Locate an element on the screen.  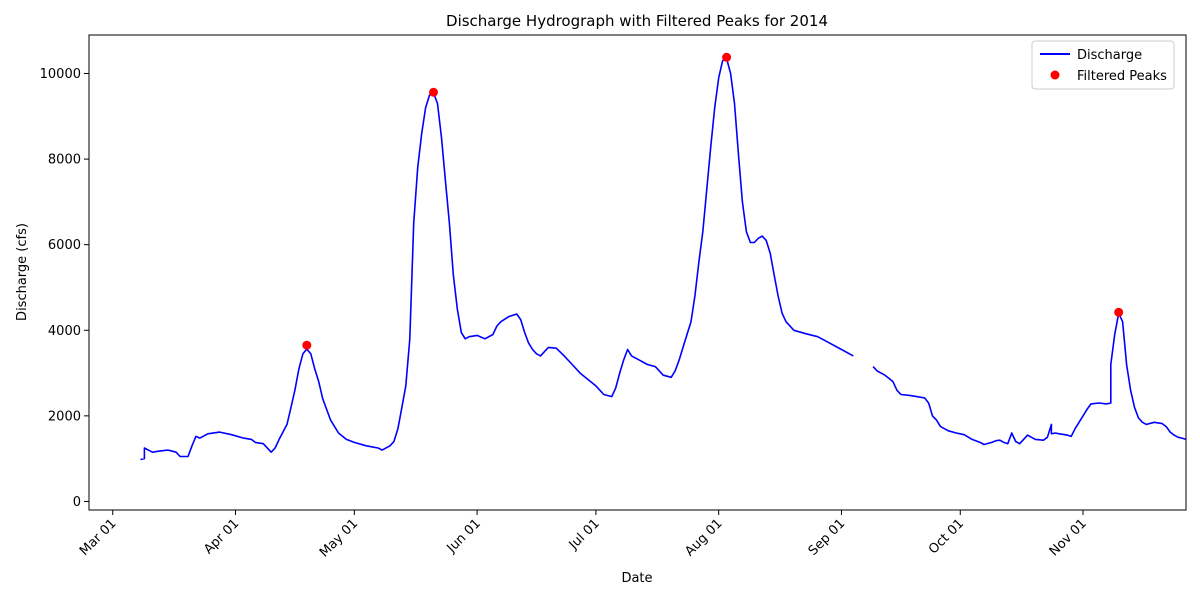
y-tick-label-3: 6000 is located at coordinates (64, 245).